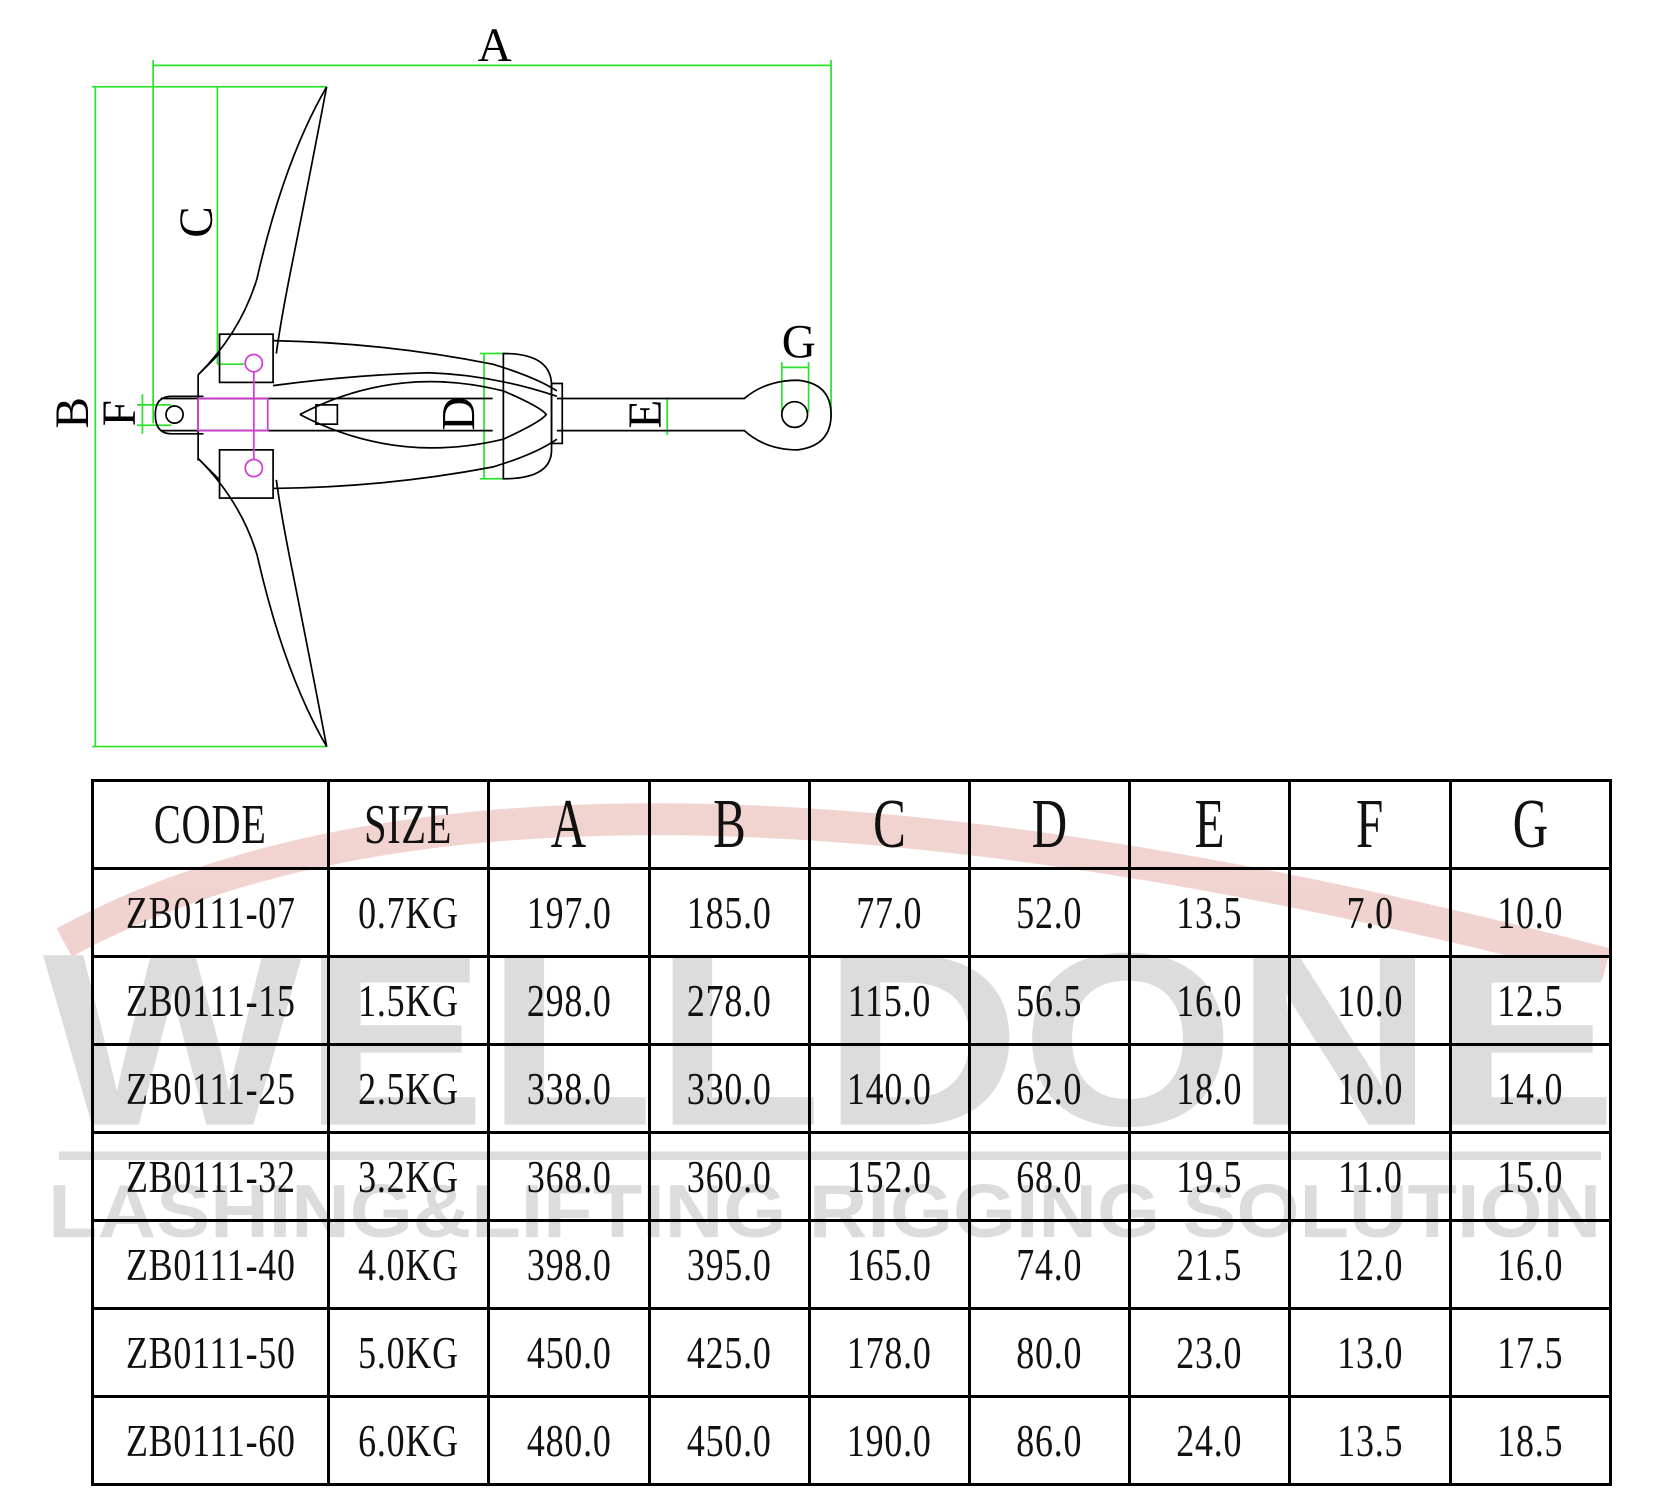 This screenshot has height=1506, width=1660. What do you see at coordinates (408, 824) in the screenshot?
I see `column-header-label: SIZE` at bounding box center [408, 824].